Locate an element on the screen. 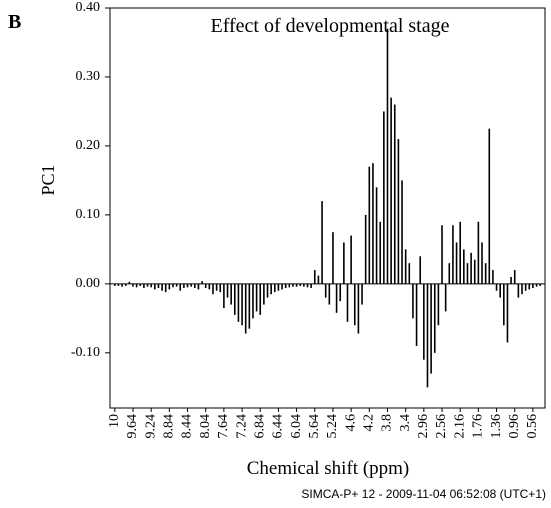  x-tick-label: 10 is located at coordinates (114, 421).